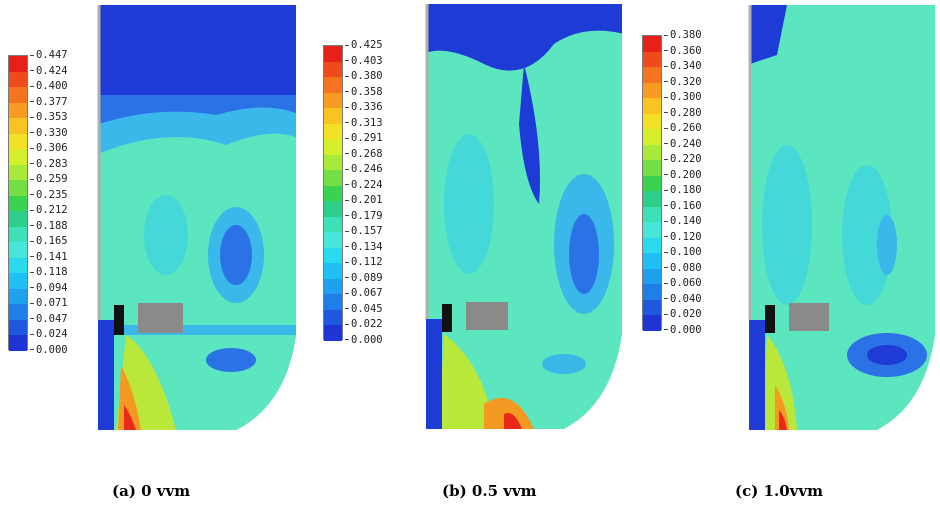 Image resolution: width=940 pixels, height=510 pixels. Describe the element at coordinates (49, 194) in the screenshot. I see `colorbar-tick-label: 0.235` at that location.